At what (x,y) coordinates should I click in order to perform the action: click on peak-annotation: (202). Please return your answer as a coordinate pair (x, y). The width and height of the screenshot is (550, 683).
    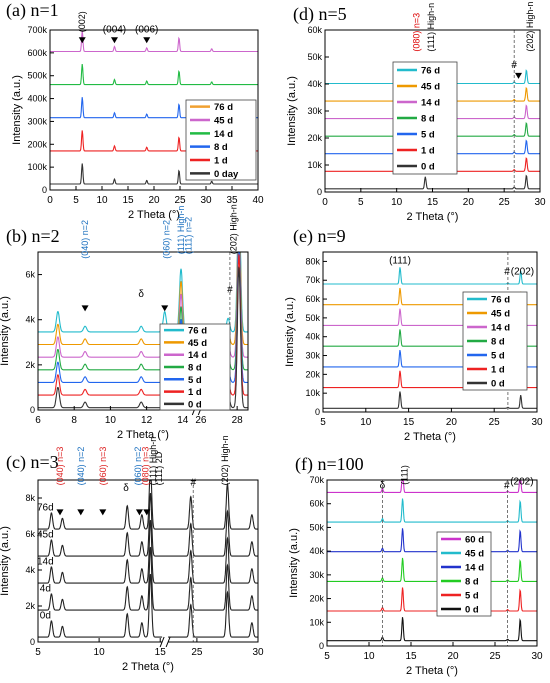
    Looking at the image, I should click on (522, 272).